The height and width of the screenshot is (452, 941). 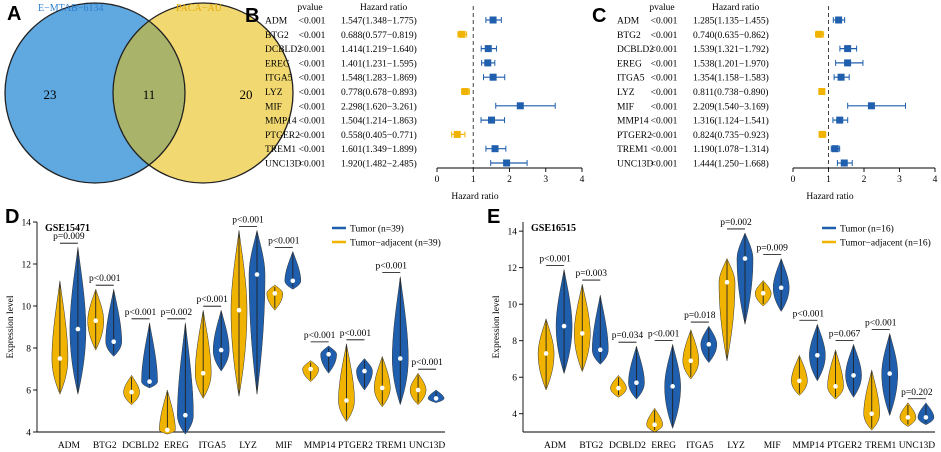 What do you see at coordinates (14, 14) in the screenshot?
I see `panel-letter-a: A` at bounding box center [14, 14].